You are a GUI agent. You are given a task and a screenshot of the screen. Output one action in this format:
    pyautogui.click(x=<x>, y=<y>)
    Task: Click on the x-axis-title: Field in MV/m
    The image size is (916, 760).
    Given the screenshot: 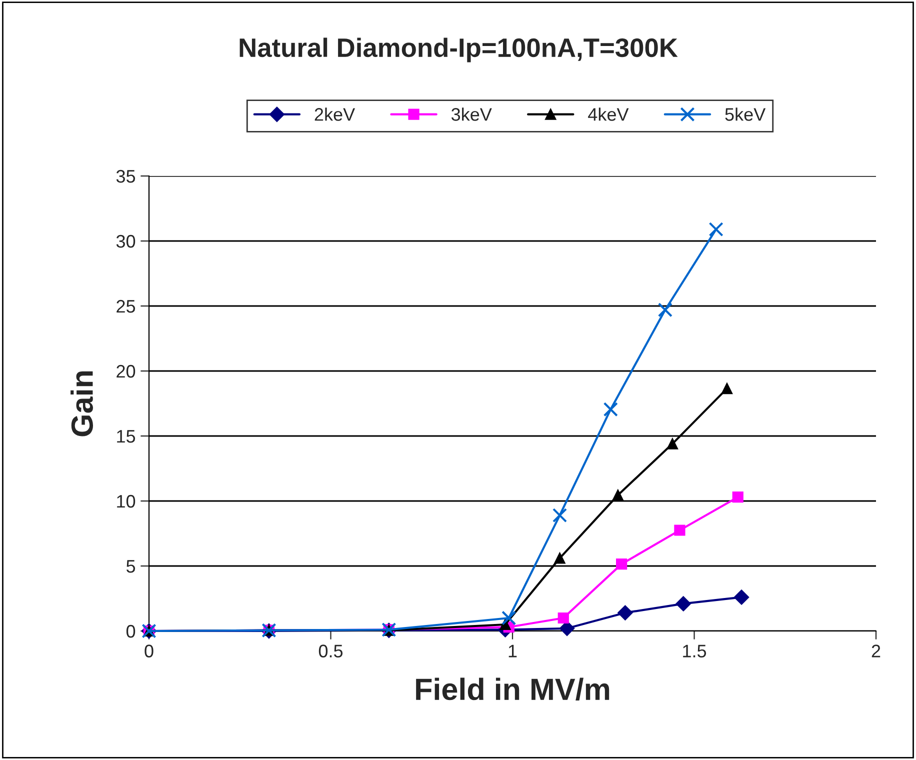 What is the action you would take?
    pyautogui.click(x=513, y=689)
    